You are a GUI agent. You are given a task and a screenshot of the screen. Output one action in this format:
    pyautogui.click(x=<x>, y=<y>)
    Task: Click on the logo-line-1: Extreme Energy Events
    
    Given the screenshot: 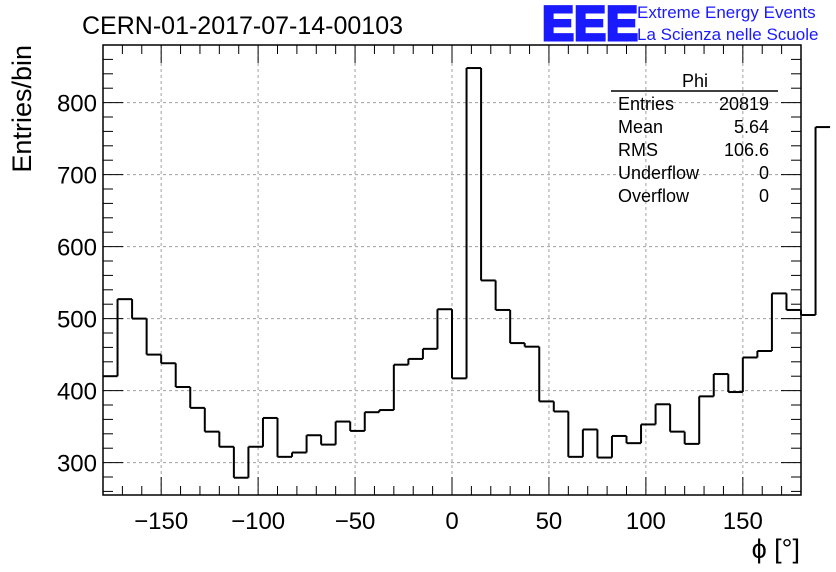 What is the action you would take?
    pyautogui.click(x=726, y=12)
    